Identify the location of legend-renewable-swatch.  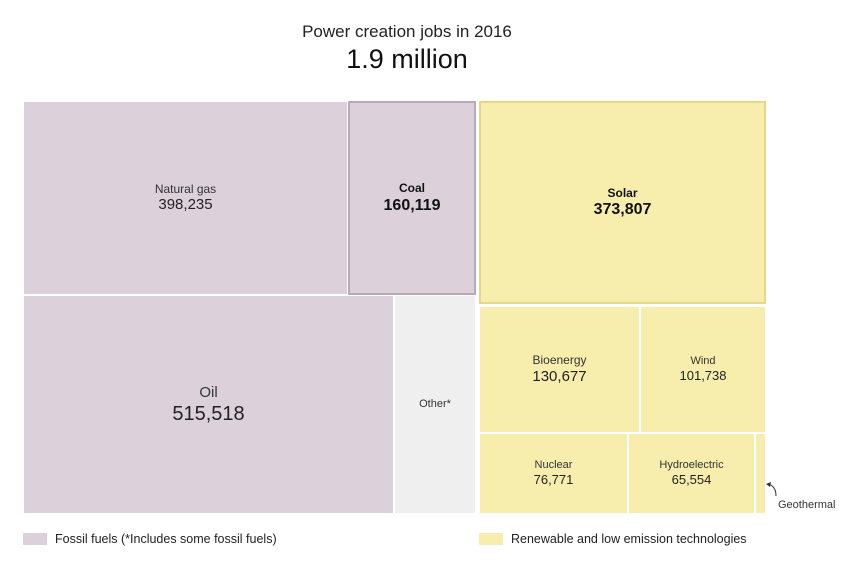
(491, 539).